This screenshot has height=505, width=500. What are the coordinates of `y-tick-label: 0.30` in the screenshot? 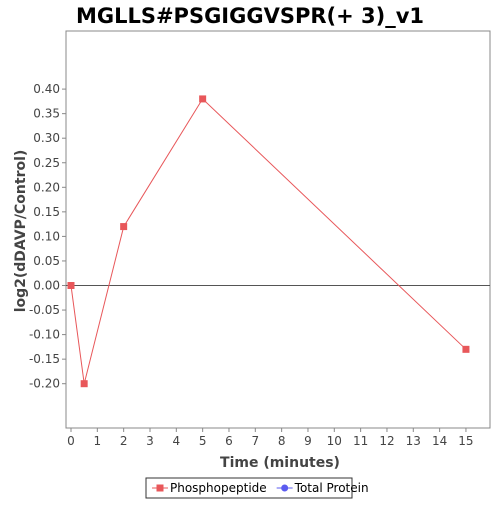 It's located at (46, 138).